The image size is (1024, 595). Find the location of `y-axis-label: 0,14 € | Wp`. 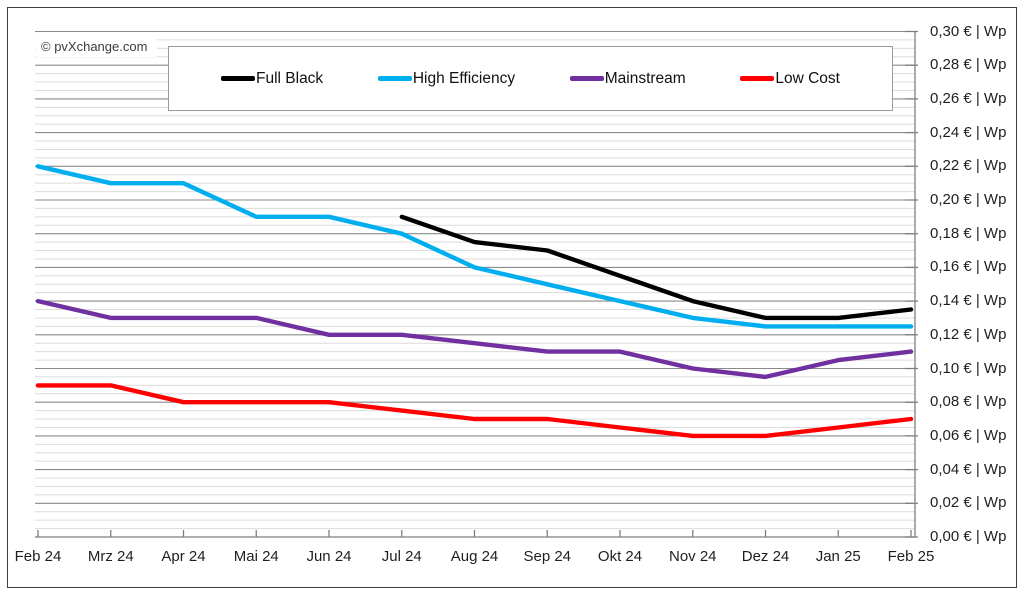

y-axis-label: 0,14 € | Wp is located at coordinates (968, 301).